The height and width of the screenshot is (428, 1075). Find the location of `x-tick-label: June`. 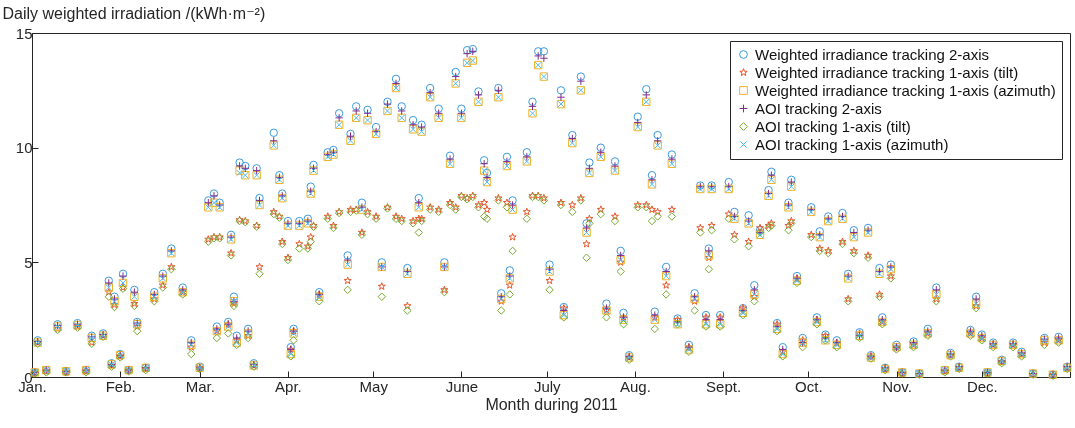

x-tick-label: June is located at coordinates (462, 386).